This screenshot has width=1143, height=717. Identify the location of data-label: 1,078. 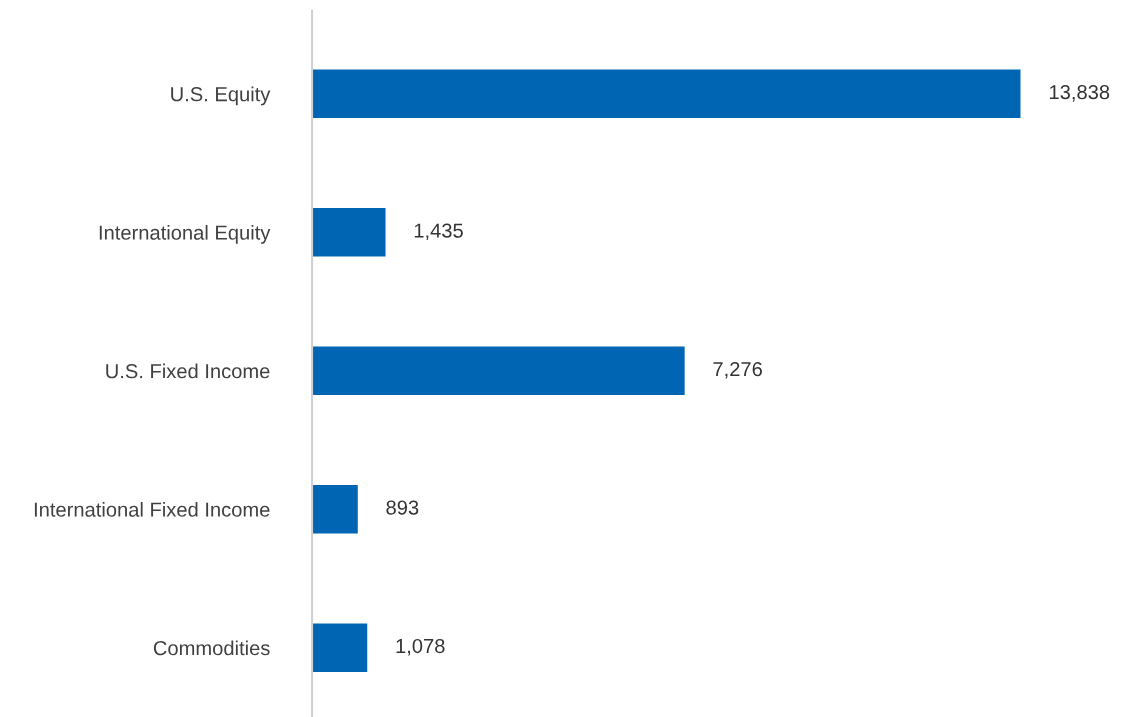
(420, 647).